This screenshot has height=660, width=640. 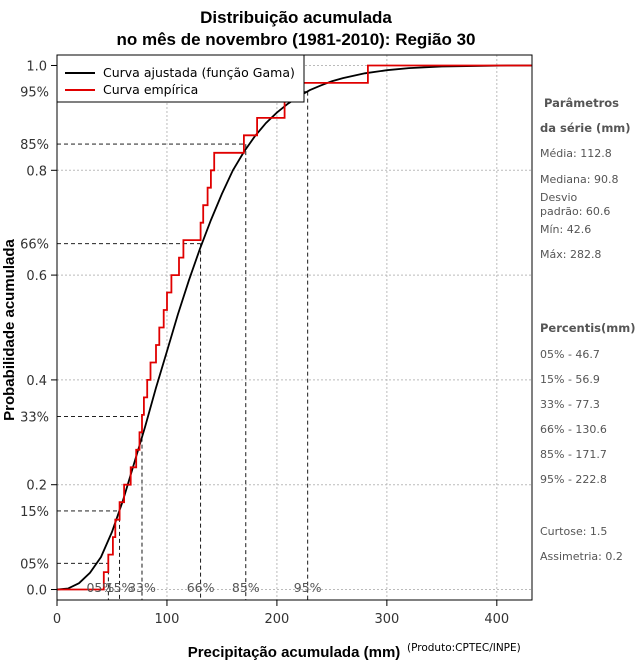 I want to click on x-tick-label-2: 200, so click(x=276, y=619).